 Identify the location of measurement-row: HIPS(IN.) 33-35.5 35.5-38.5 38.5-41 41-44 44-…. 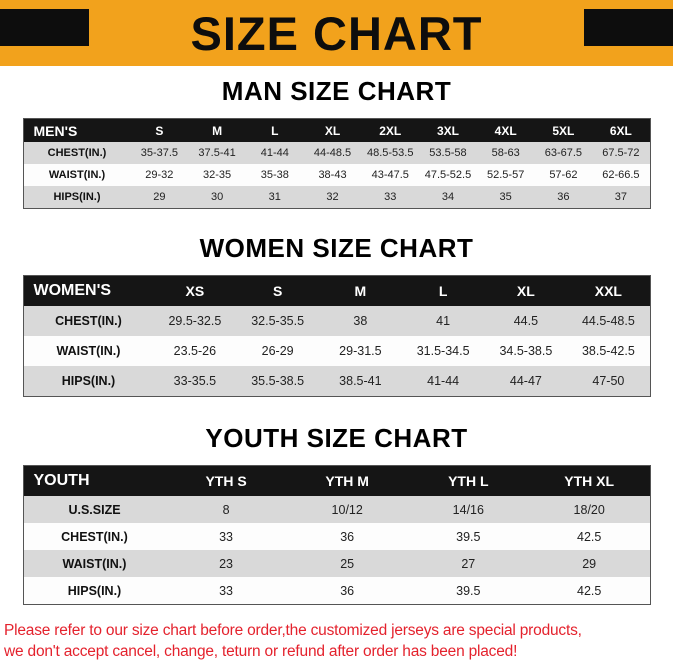
(336, 381).